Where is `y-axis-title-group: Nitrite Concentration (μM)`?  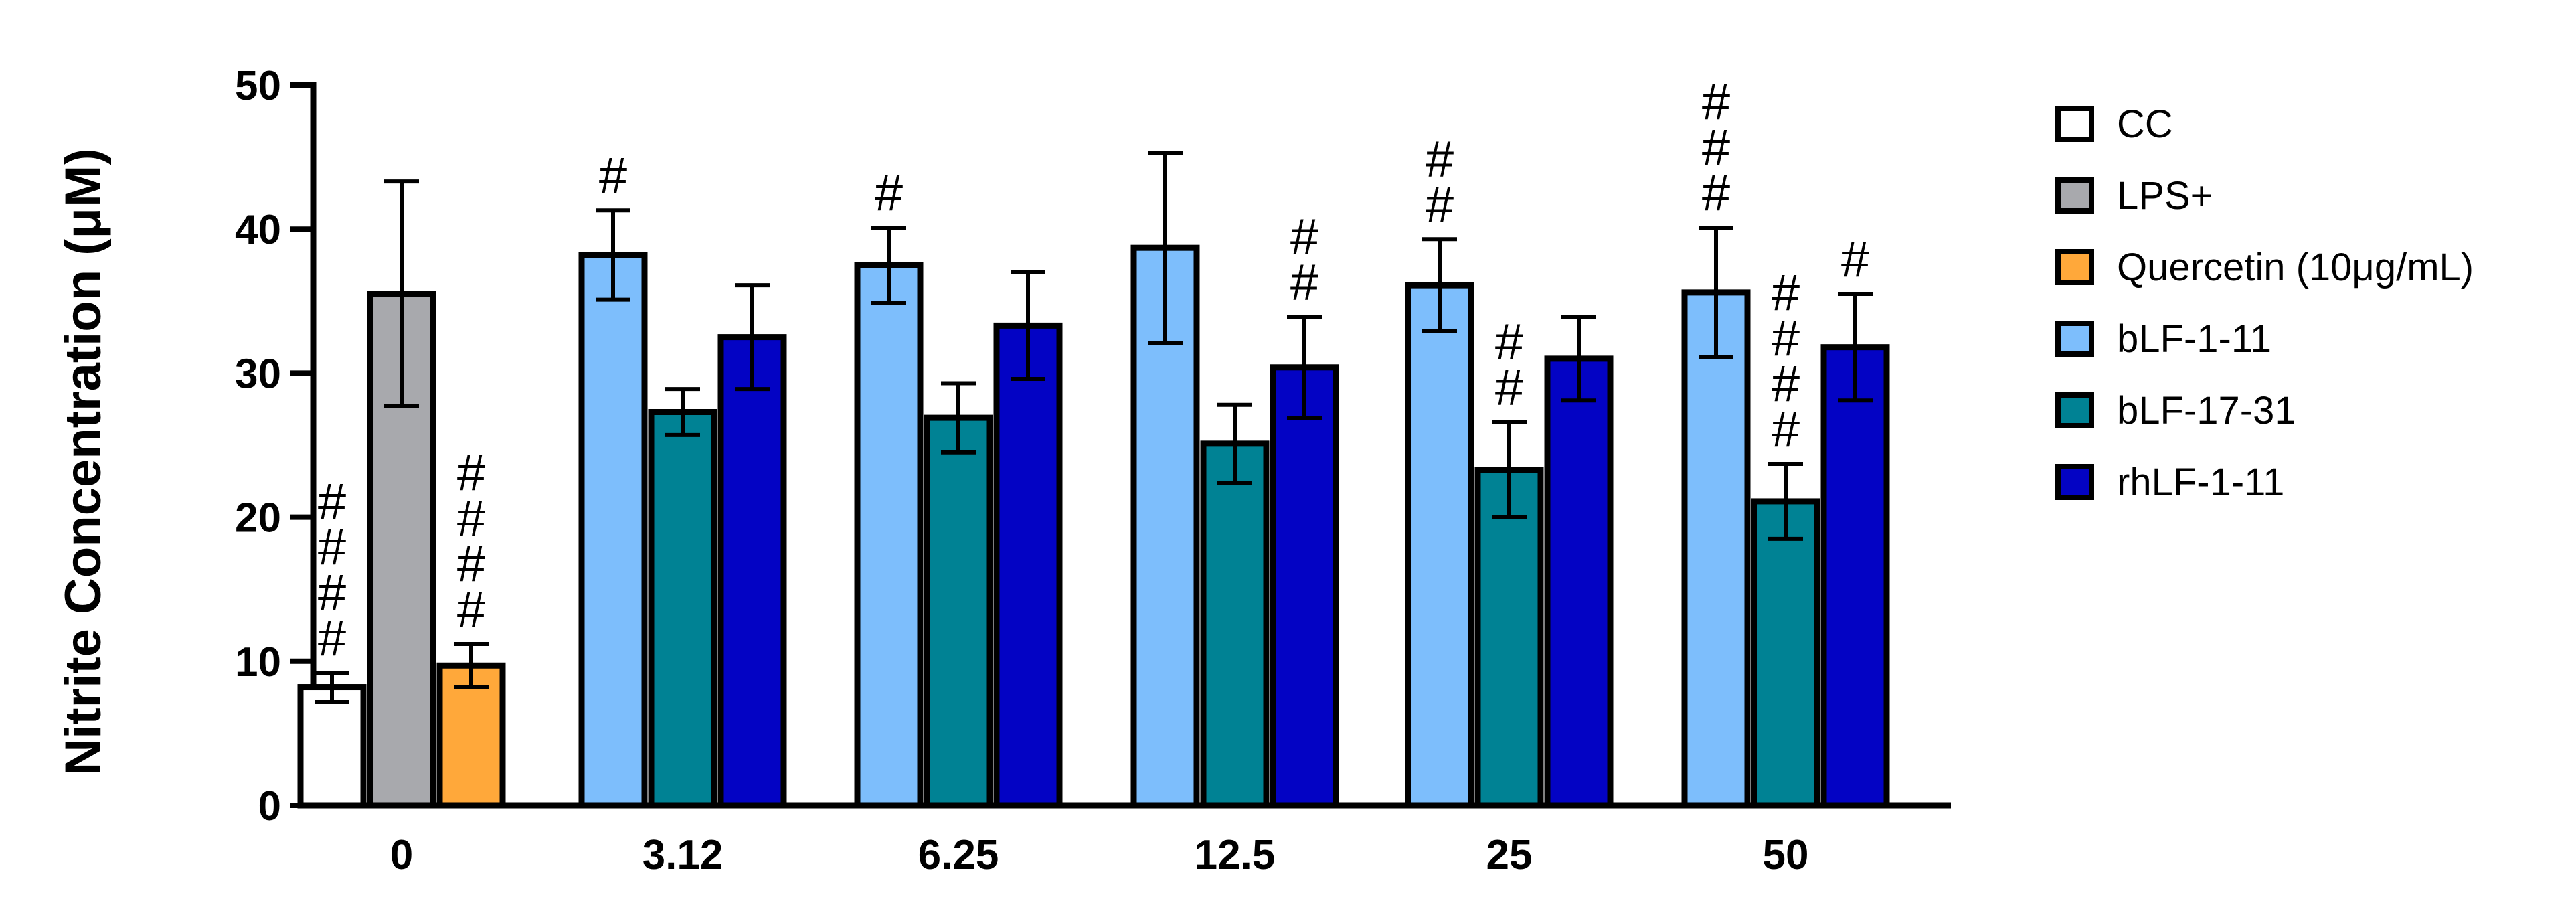
y-axis-title-group: Nitrite Concentration (μM) is located at coordinates (83, 461).